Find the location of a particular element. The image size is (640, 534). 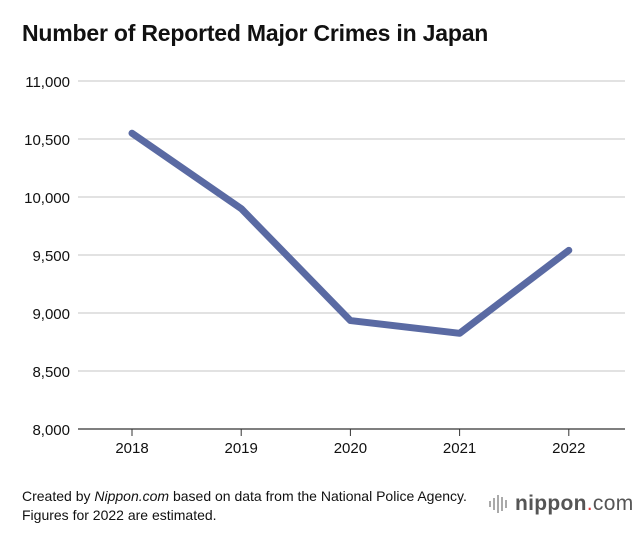

x-tick-label: 2018 is located at coordinates (131, 448).